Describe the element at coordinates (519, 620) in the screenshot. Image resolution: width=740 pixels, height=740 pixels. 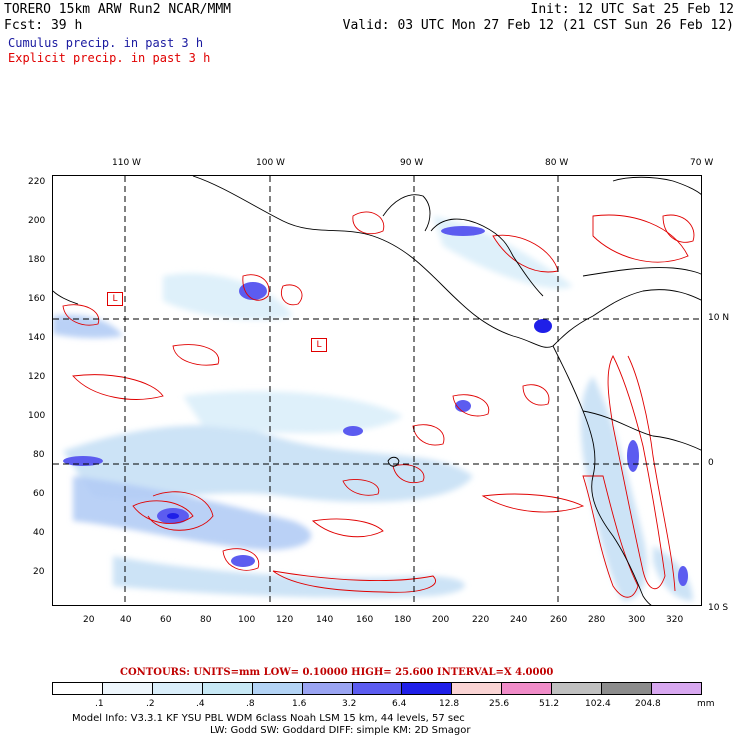
I see `x-tick: 240` at that location.